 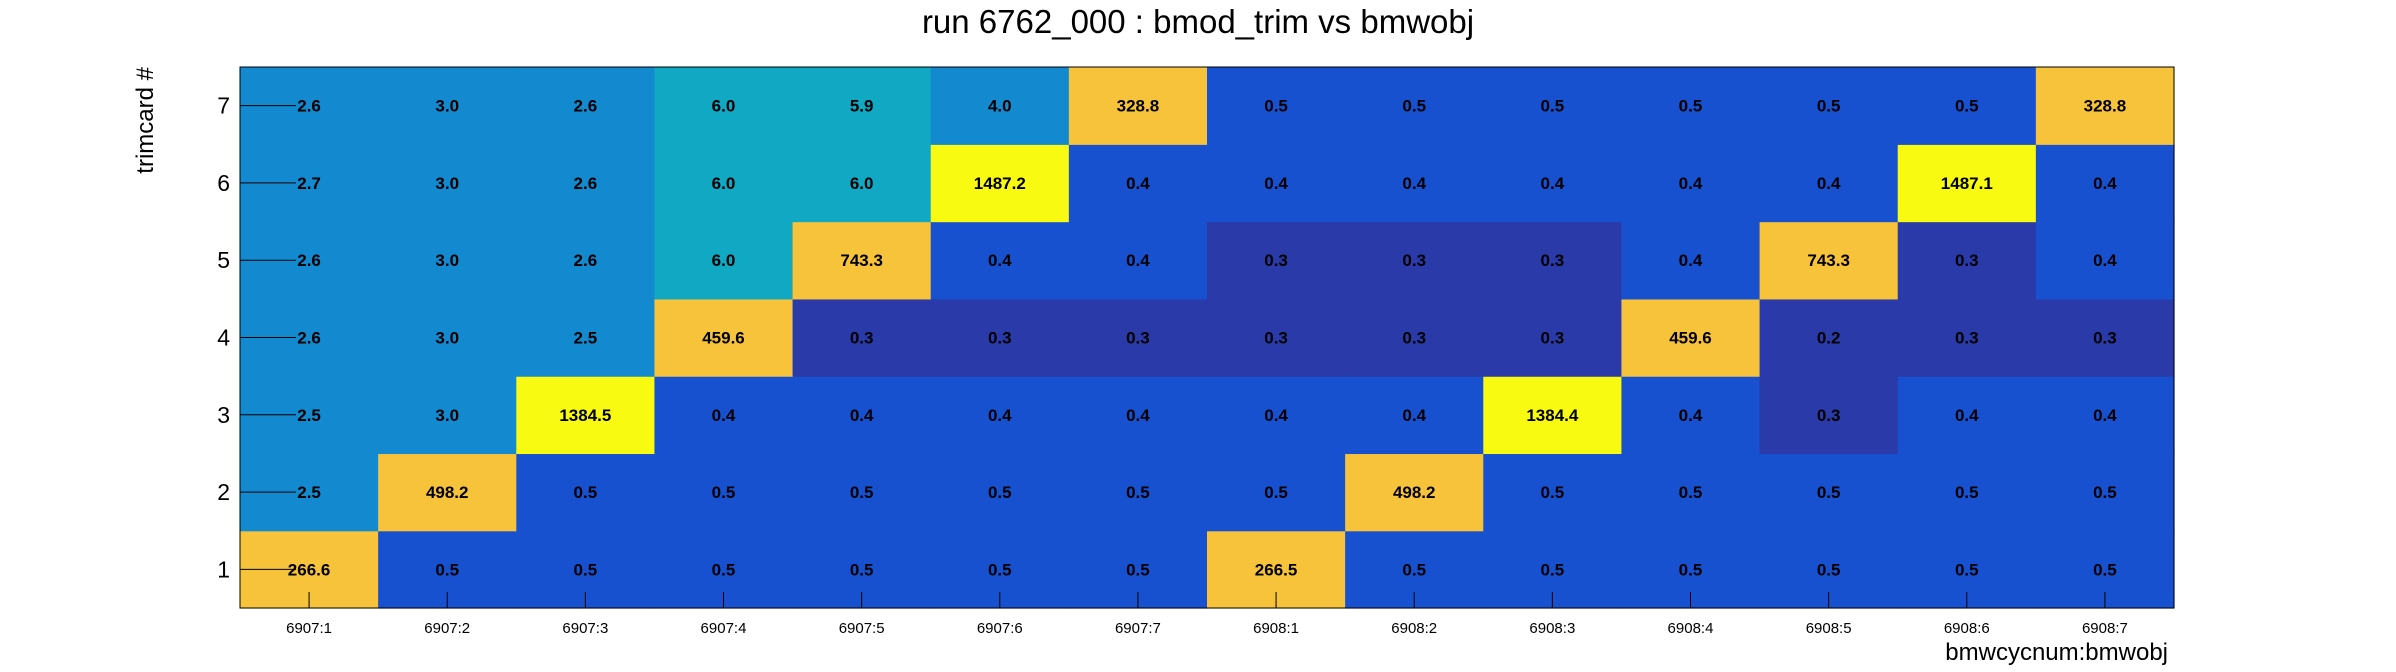 I want to click on y-tick-label: 2, so click(x=223, y=492).